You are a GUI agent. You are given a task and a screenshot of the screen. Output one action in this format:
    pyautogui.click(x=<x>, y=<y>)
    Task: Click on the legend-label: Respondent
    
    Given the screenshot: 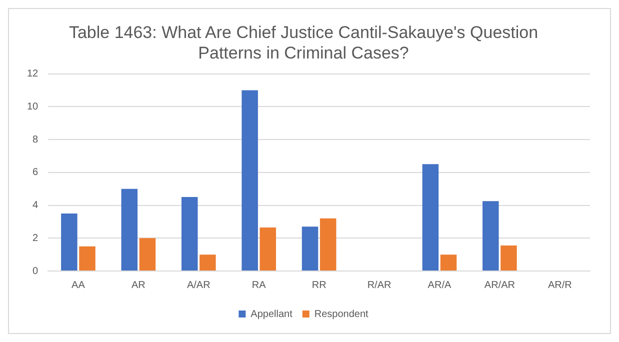 What is the action you would take?
    pyautogui.click(x=341, y=314)
    